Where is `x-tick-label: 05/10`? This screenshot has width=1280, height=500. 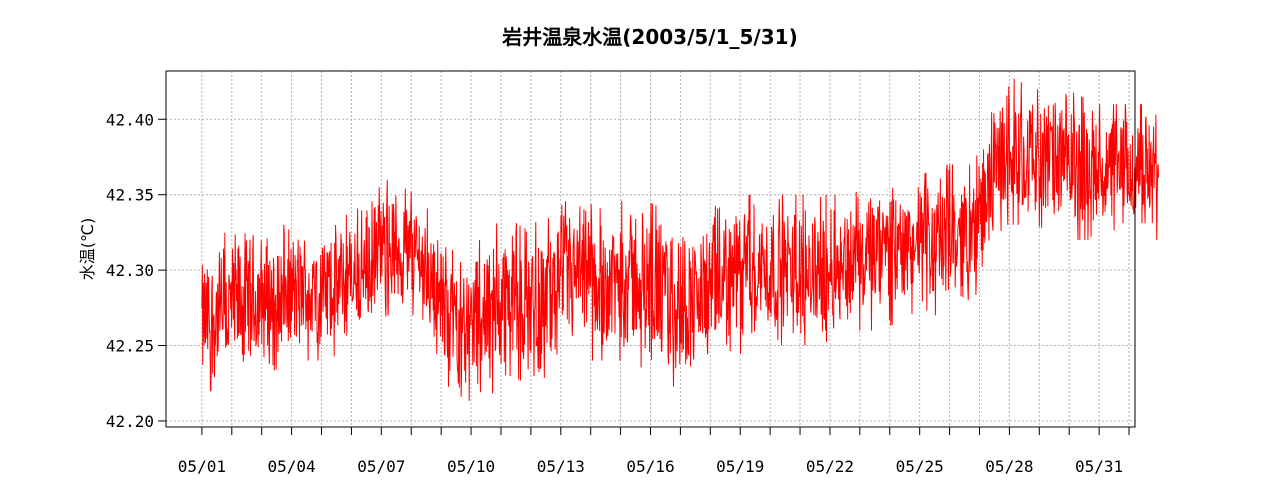
x-tick-label: 05/10 is located at coordinates (471, 466).